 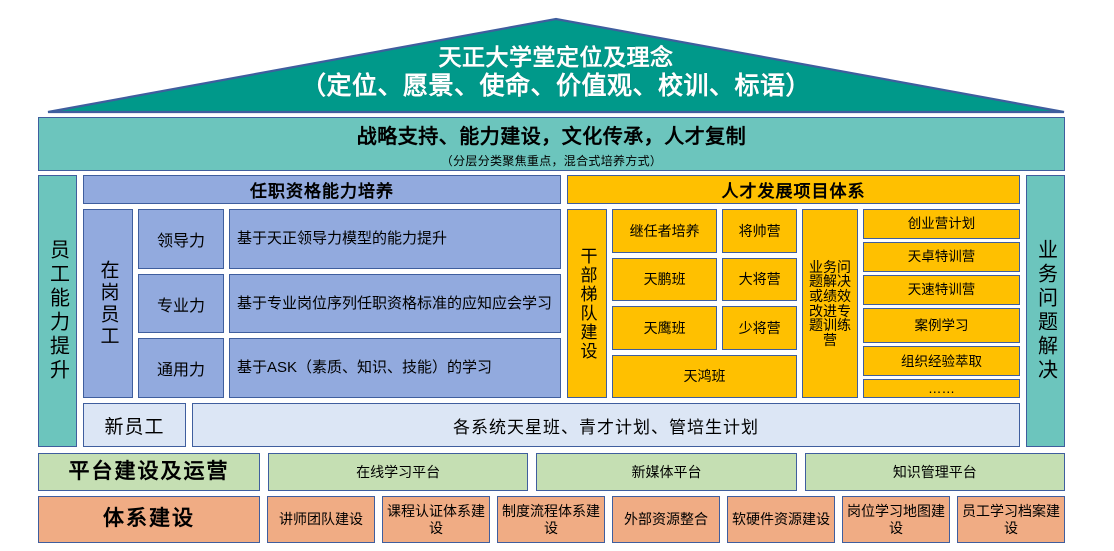 I want to click on qualification-side-label-text: 在岗员工, so click(x=108, y=303).